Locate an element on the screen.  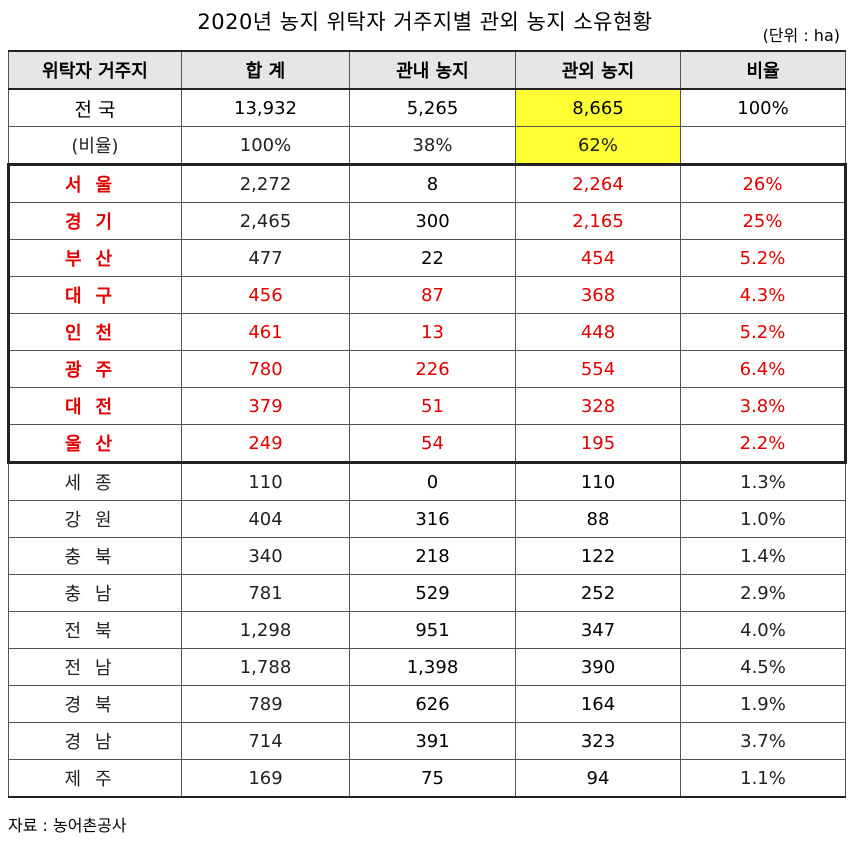
outside-cell: 2,165 is located at coordinates (598, 221).